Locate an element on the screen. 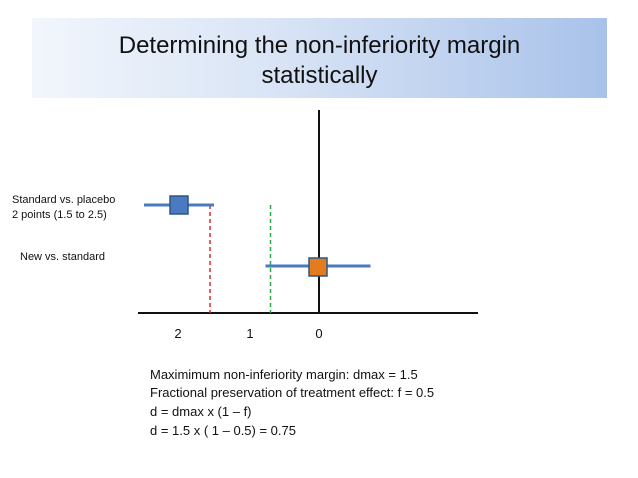  new-vs-standard-estimate-marker is located at coordinates (318, 267).